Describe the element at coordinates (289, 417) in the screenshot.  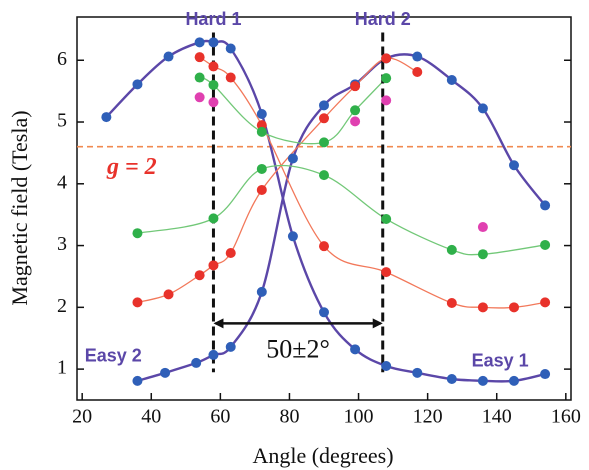
I see `x-tick-label: 80` at that location.